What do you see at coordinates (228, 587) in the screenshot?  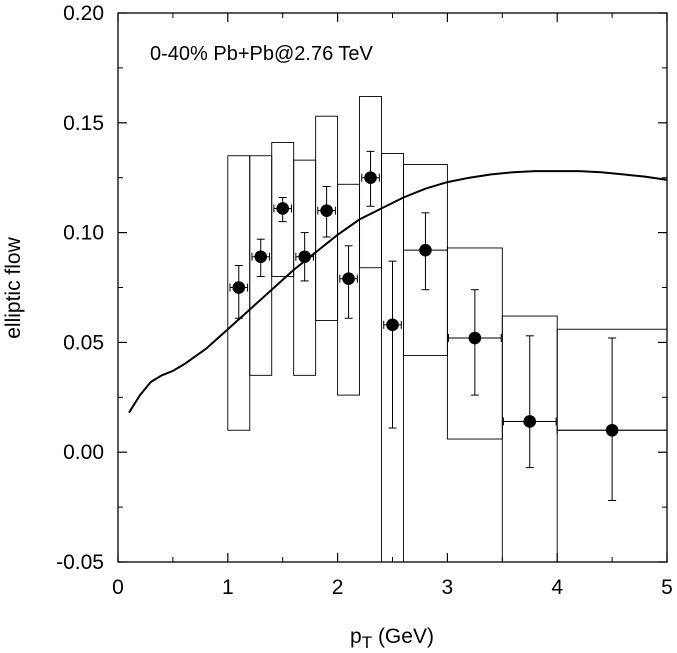 I see `x-tick-label: 1` at bounding box center [228, 587].